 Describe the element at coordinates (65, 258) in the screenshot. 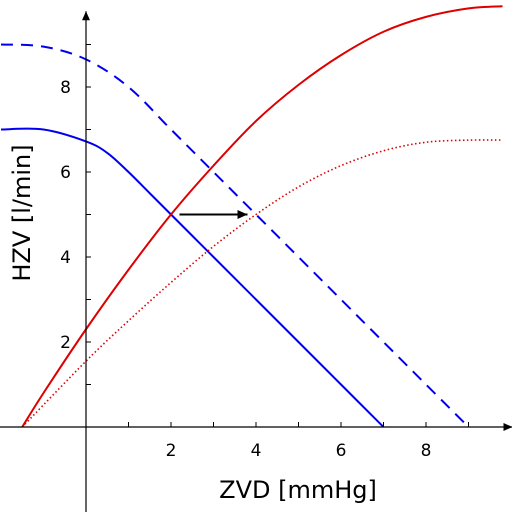

I see `y-tick-label: 4` at that location.